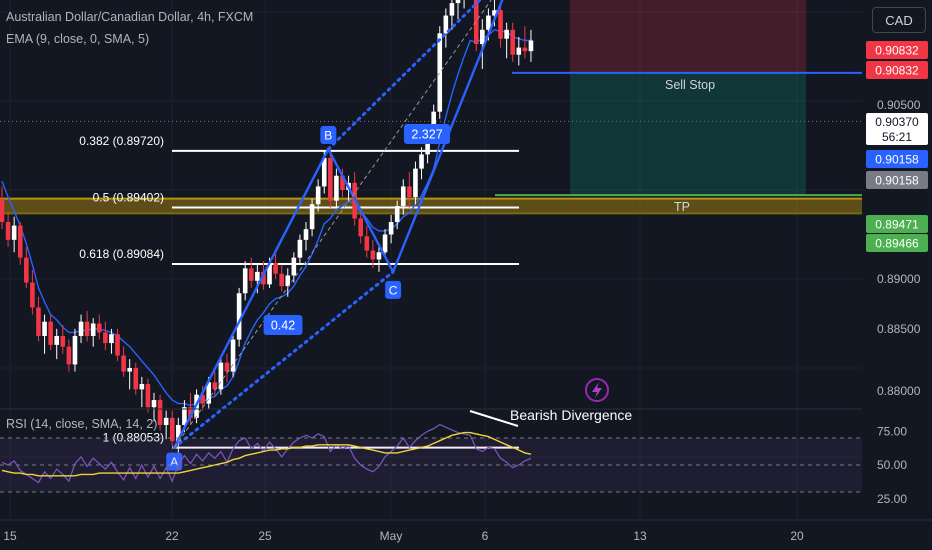  Describe the element at coordinates (682, 207) in the screenshot. I see `take-profit-label: TP` at that location.